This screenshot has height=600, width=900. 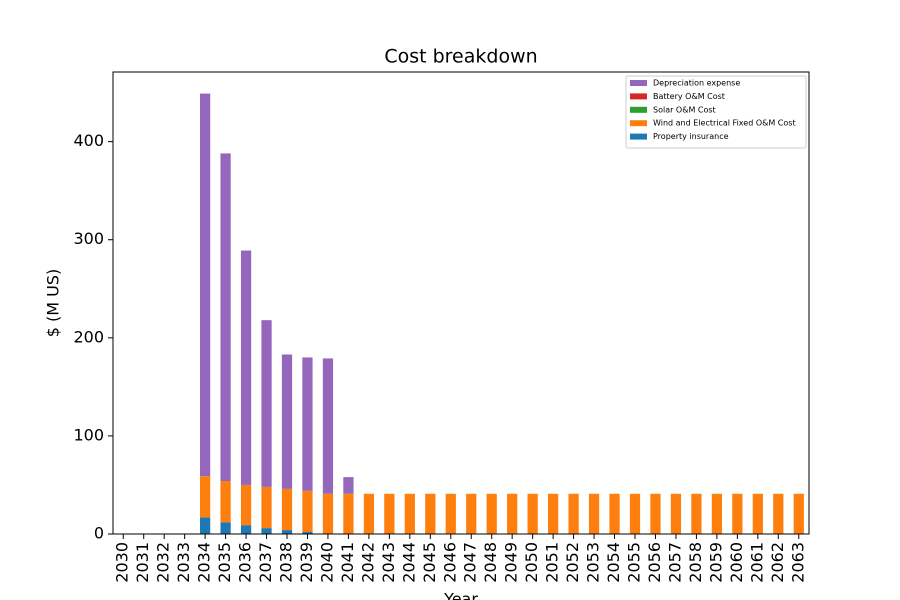 I want to click on x-tick-label: 2053, so click(x=593, y=562).